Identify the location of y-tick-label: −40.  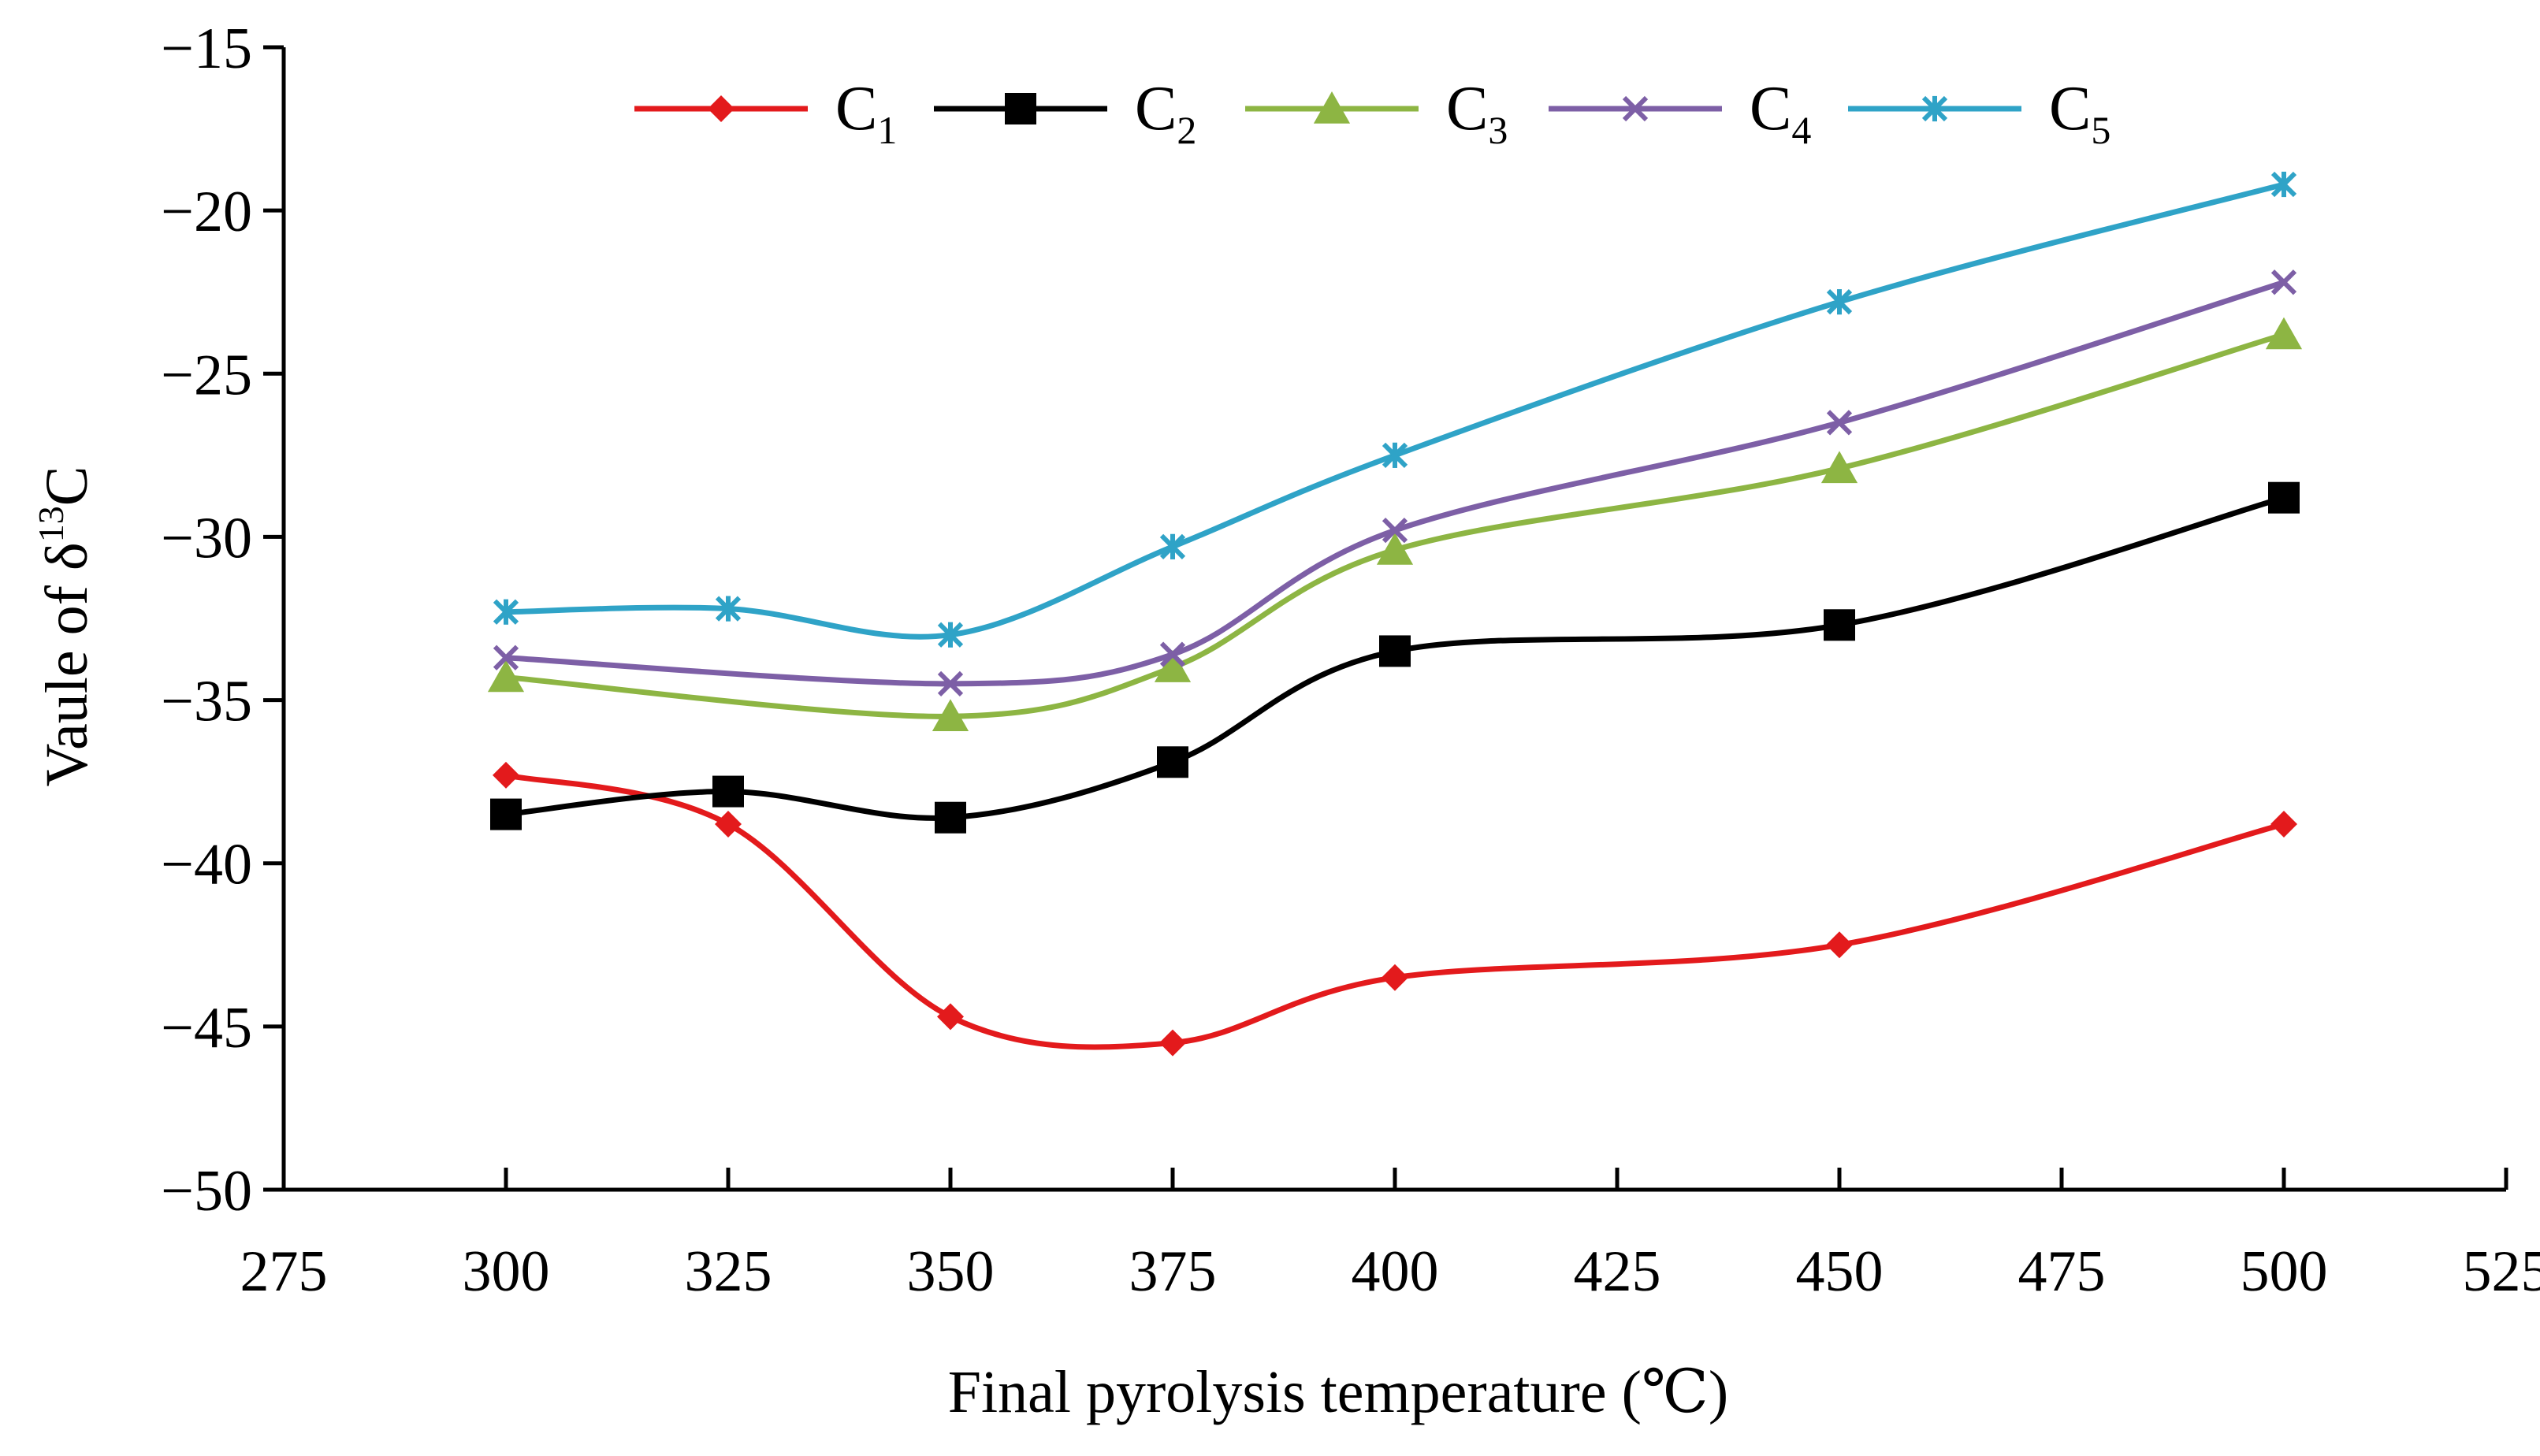
(206, 865).